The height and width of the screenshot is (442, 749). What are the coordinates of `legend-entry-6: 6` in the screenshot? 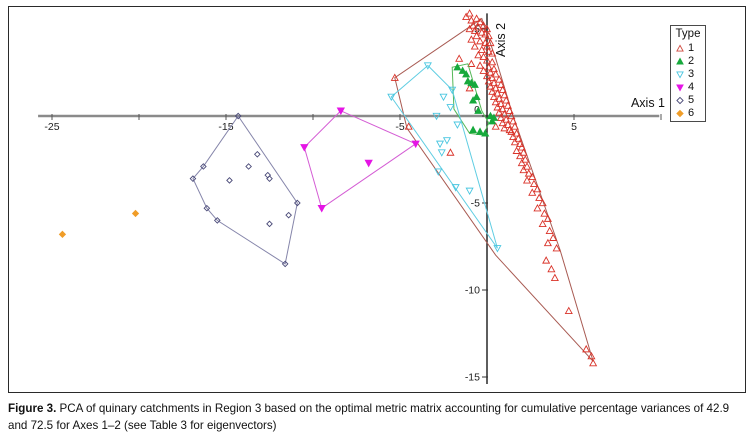 It's located at (688, 112).